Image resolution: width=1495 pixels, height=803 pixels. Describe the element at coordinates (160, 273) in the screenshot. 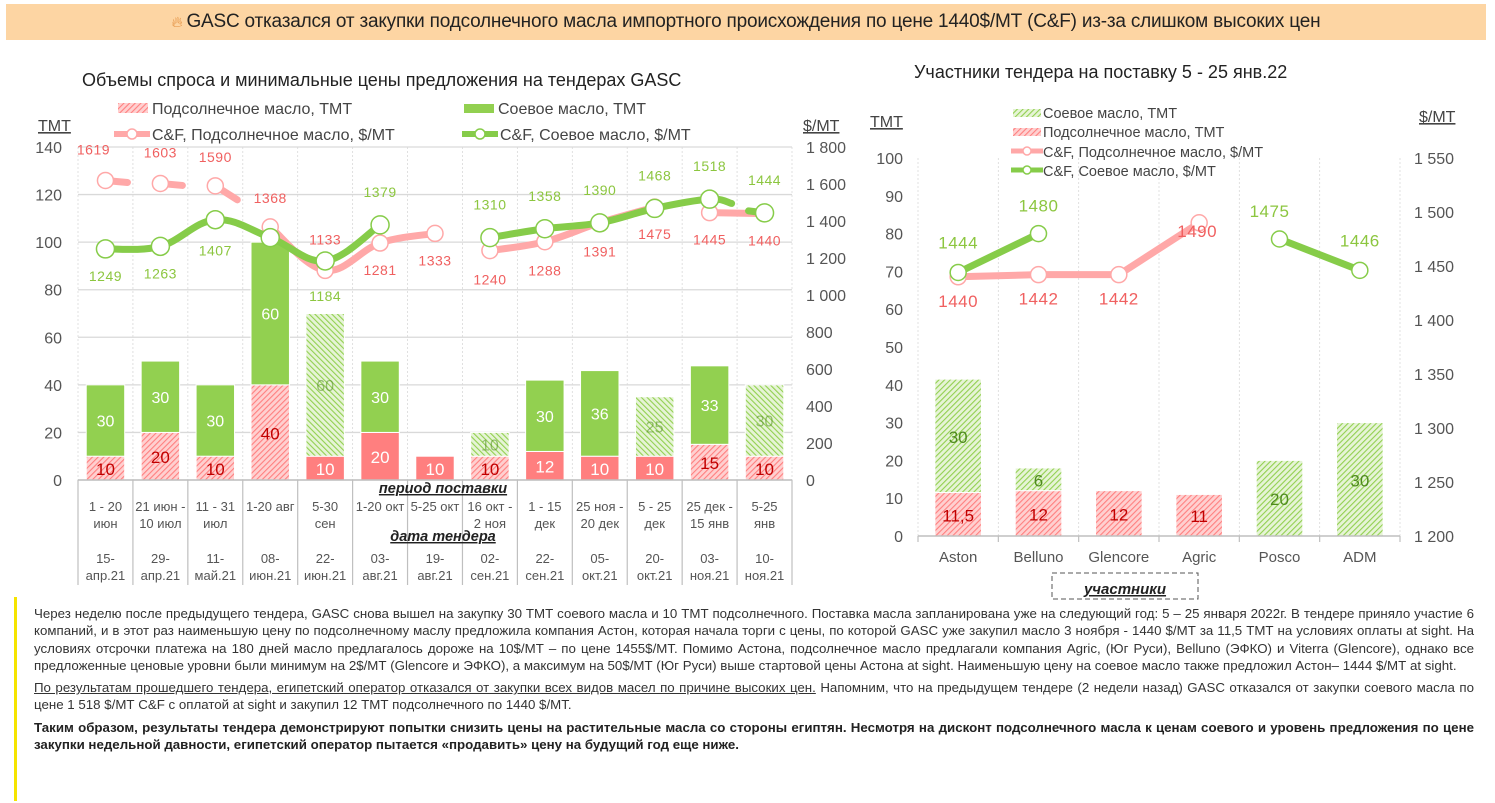

I see `soybean-price-label: 1263` at that location.